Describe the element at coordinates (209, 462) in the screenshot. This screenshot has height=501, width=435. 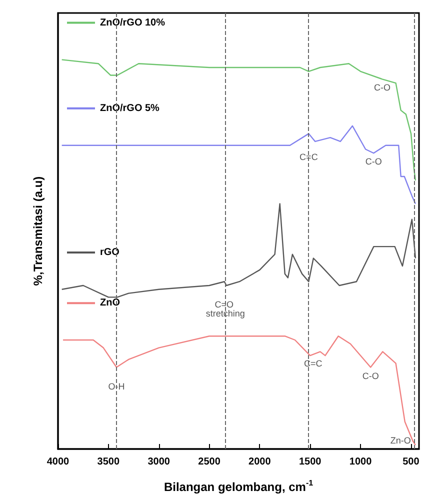
I see `x-tick-label: 2500` at that location.